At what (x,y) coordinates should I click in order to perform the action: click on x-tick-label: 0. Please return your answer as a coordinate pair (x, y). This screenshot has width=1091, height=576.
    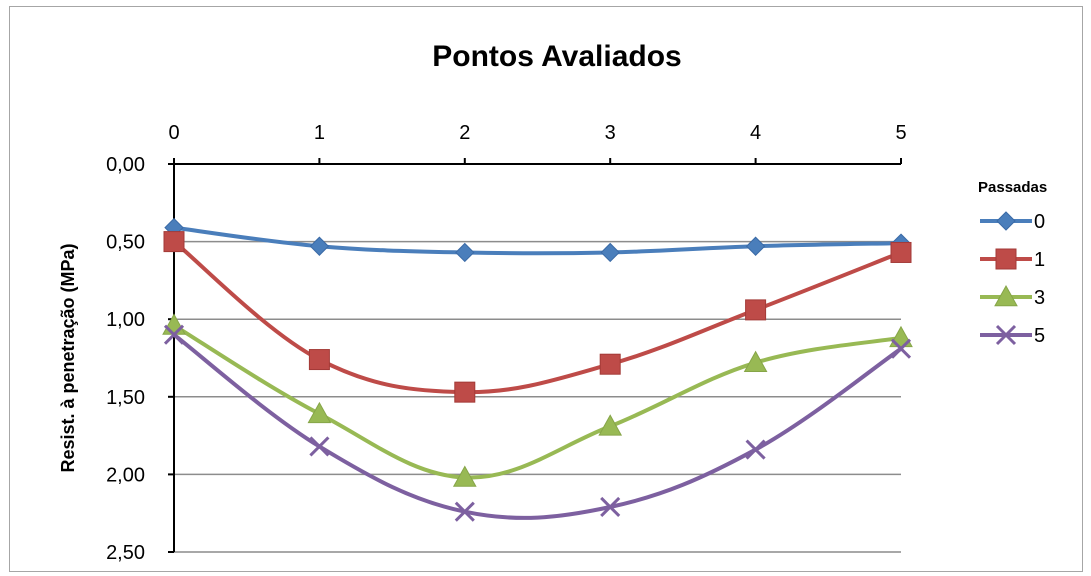
    Looking at the image, I should click on (173, 133).